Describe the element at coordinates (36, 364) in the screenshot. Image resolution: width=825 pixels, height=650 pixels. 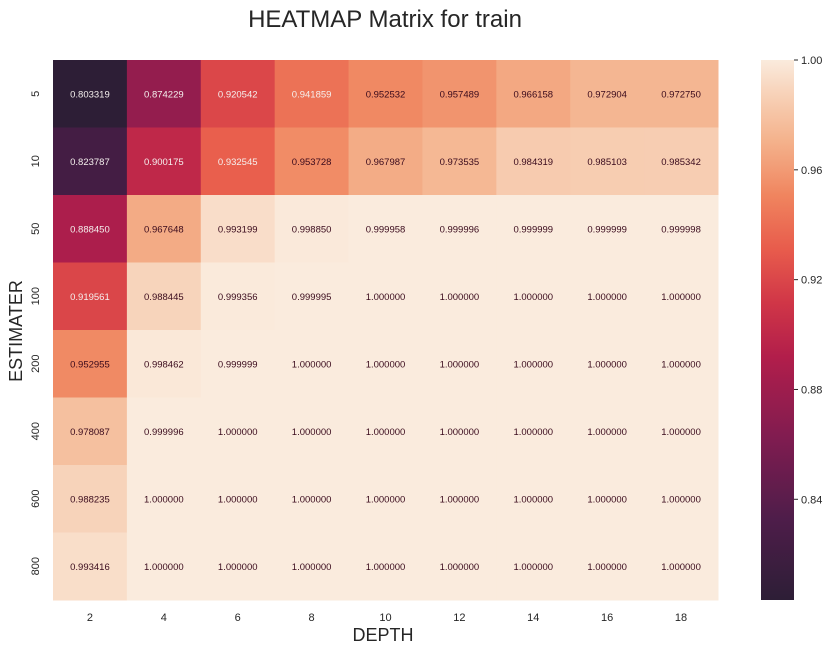
I see `y-tick-label: 200` at that location.